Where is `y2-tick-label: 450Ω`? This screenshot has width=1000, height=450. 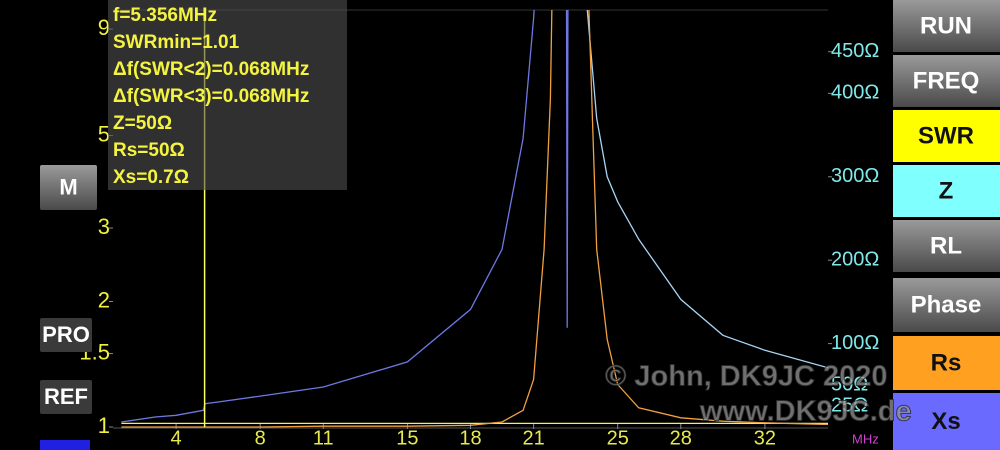
y2-tick-label: 450Ω is located at coordinates (855, 51).